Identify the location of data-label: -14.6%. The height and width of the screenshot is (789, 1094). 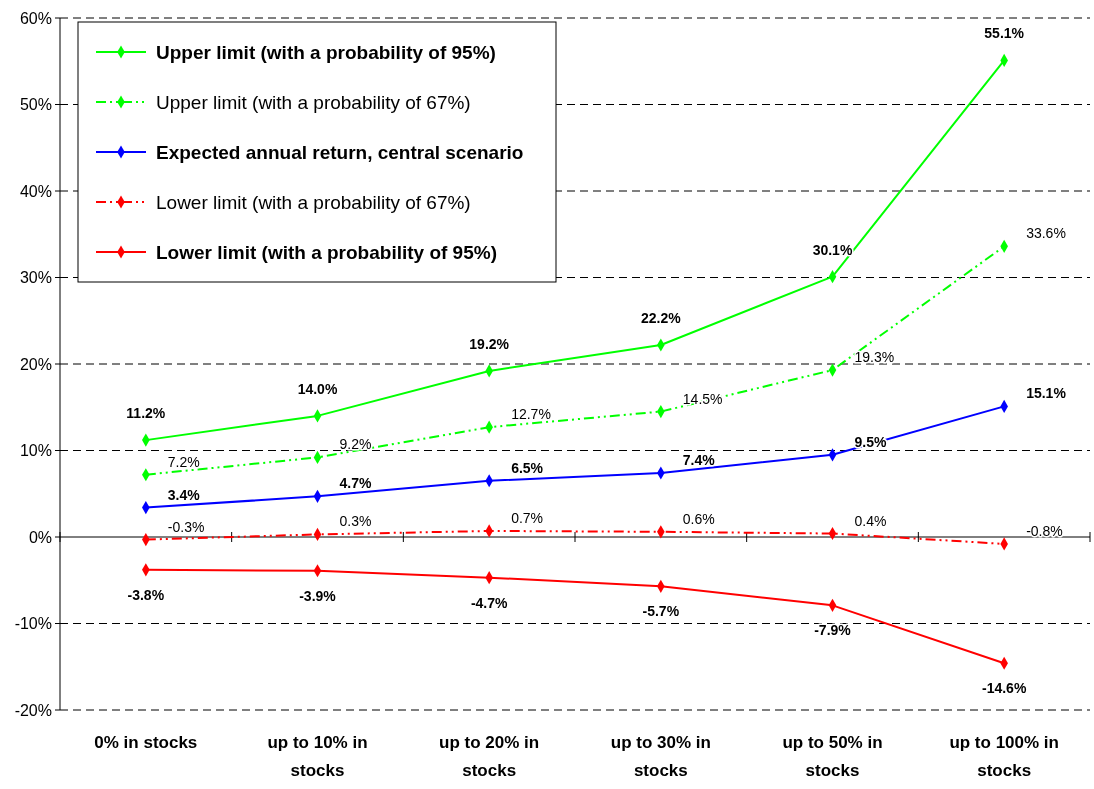
(1004, 688).